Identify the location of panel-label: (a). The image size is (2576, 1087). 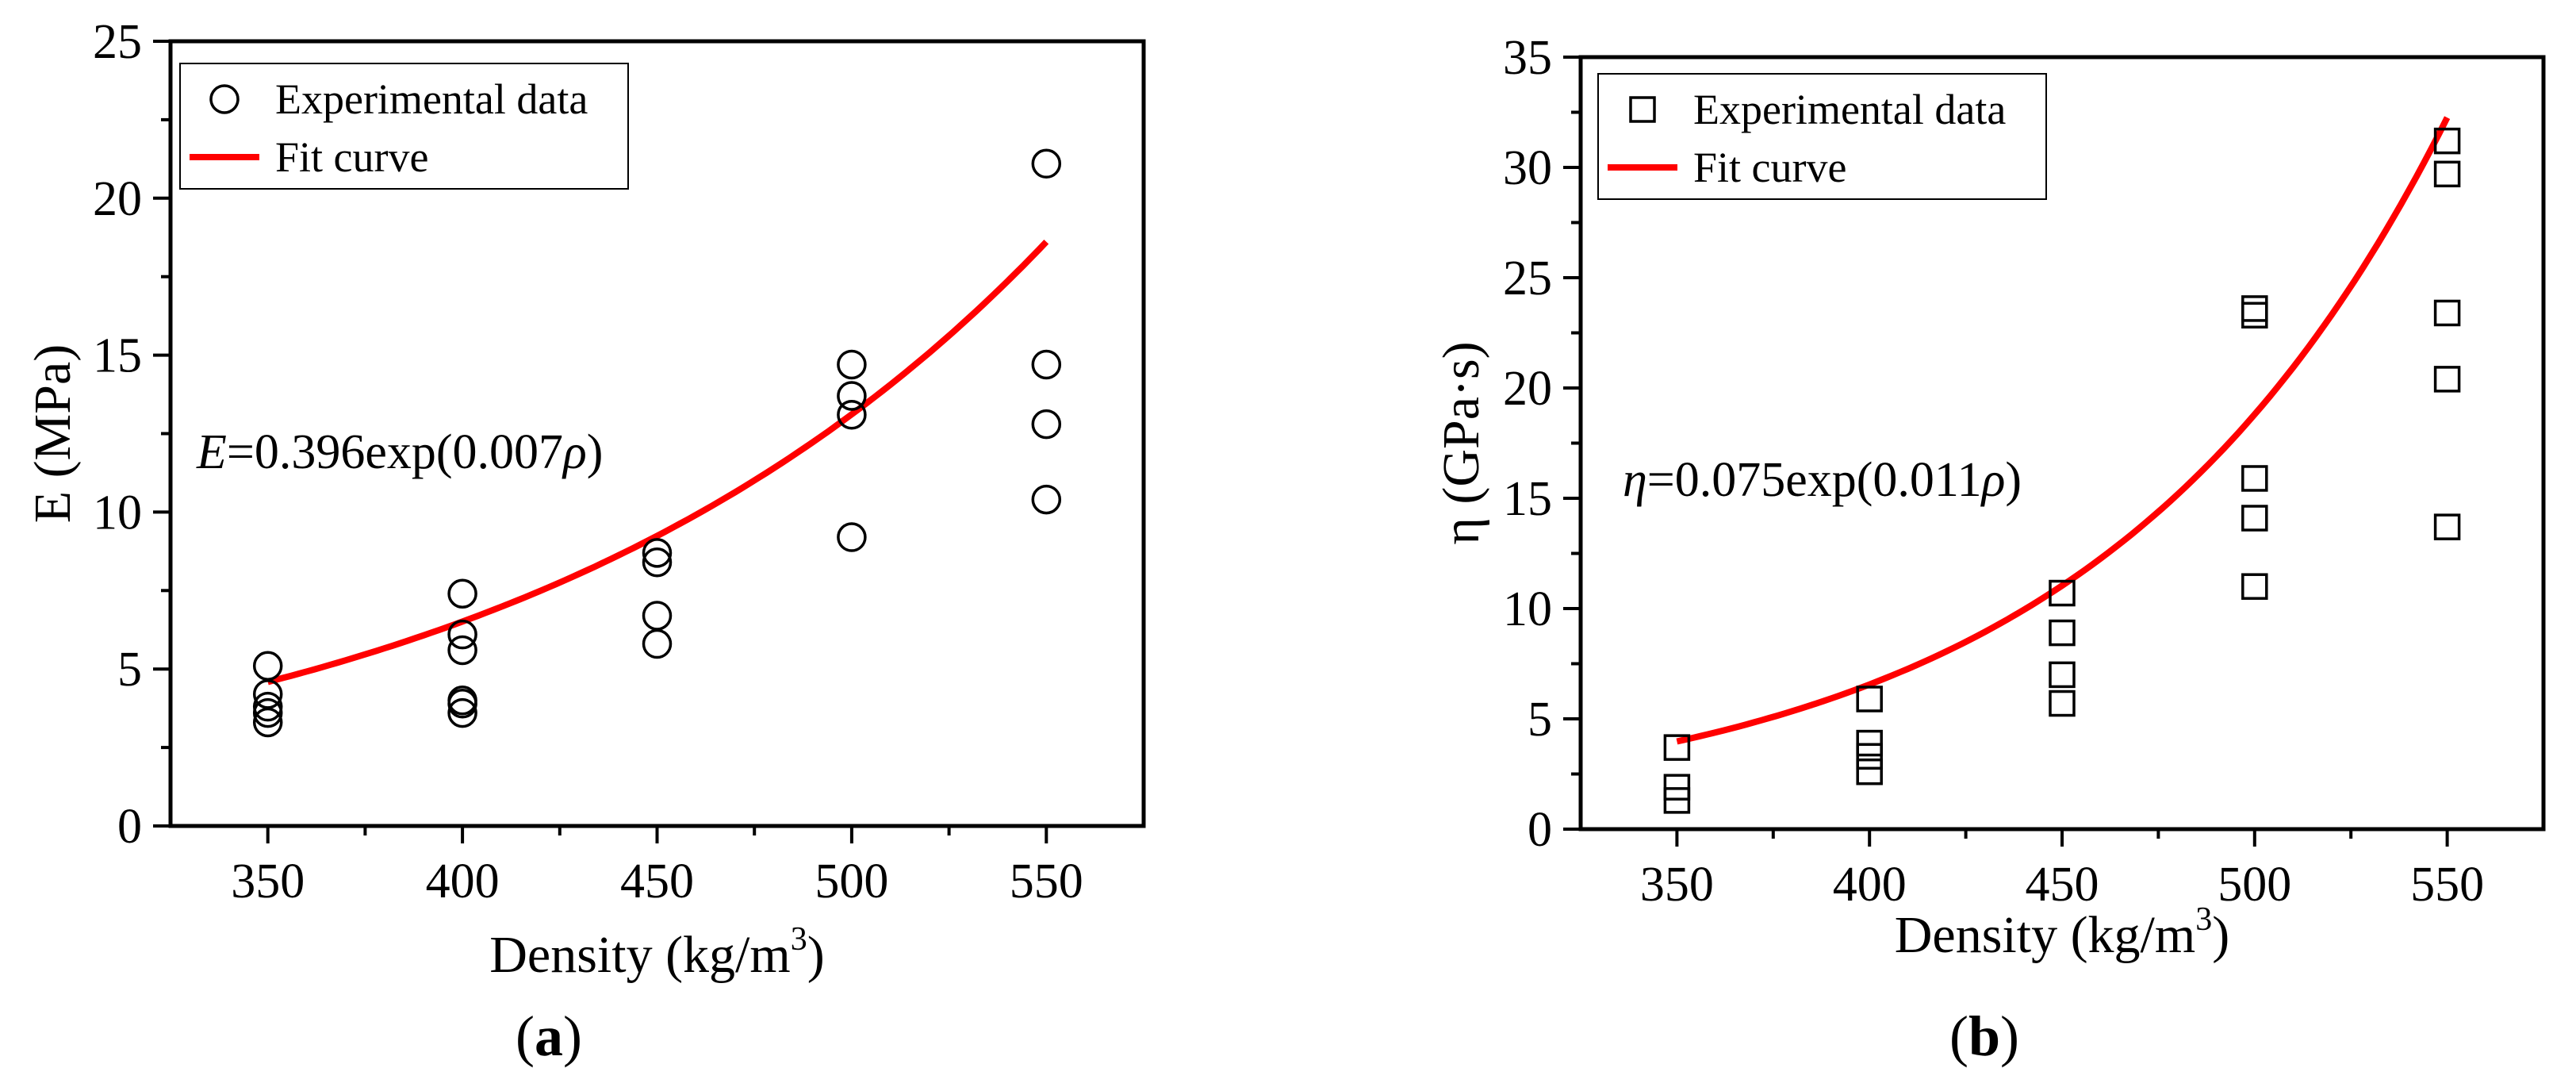
(549, 1036).